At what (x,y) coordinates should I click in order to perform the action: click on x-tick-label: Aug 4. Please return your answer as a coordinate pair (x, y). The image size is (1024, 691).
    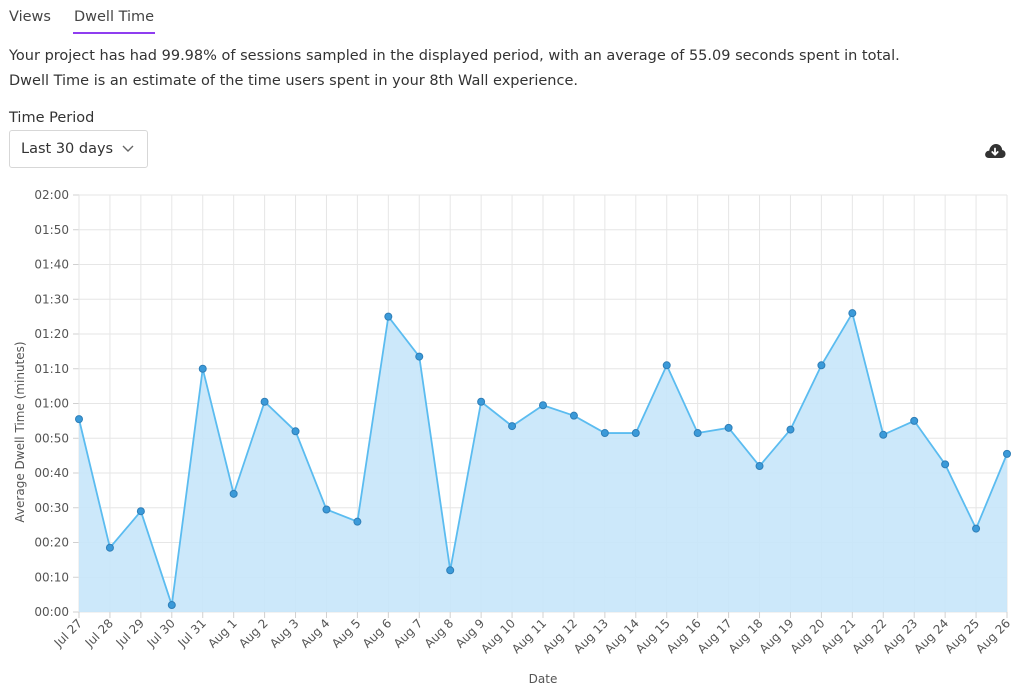
    Looking at the image, I should click on (315, 633).